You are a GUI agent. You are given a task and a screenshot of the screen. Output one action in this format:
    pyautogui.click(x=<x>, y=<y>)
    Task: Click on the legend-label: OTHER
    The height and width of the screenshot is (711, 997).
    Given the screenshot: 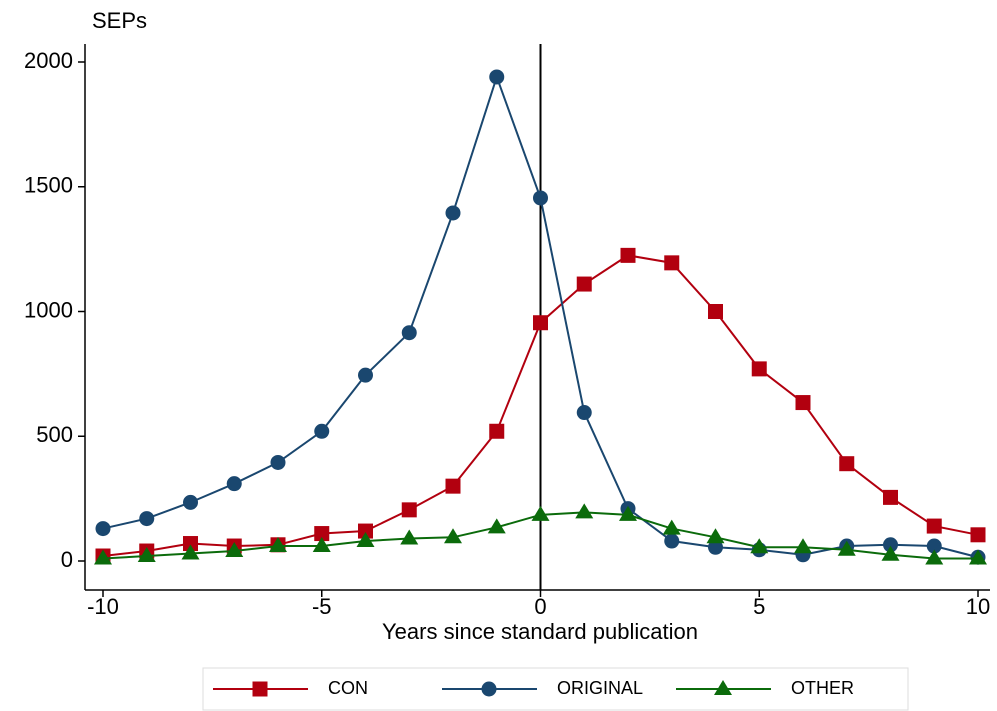 What is the action you would take?
    pyautogui.click(x=822, y=688)
    